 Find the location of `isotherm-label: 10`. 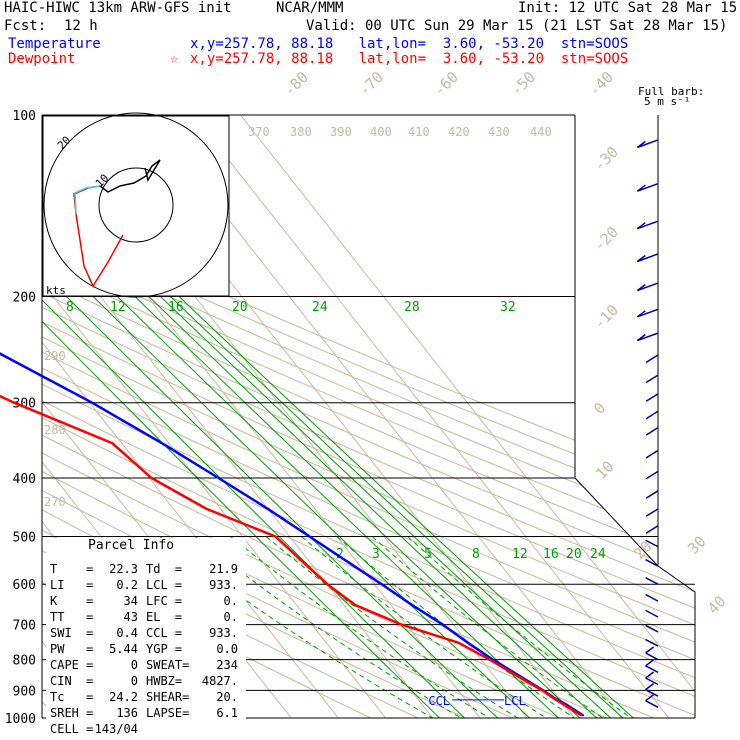

isotherm-label: 10 is located at coordinates (605, 470).